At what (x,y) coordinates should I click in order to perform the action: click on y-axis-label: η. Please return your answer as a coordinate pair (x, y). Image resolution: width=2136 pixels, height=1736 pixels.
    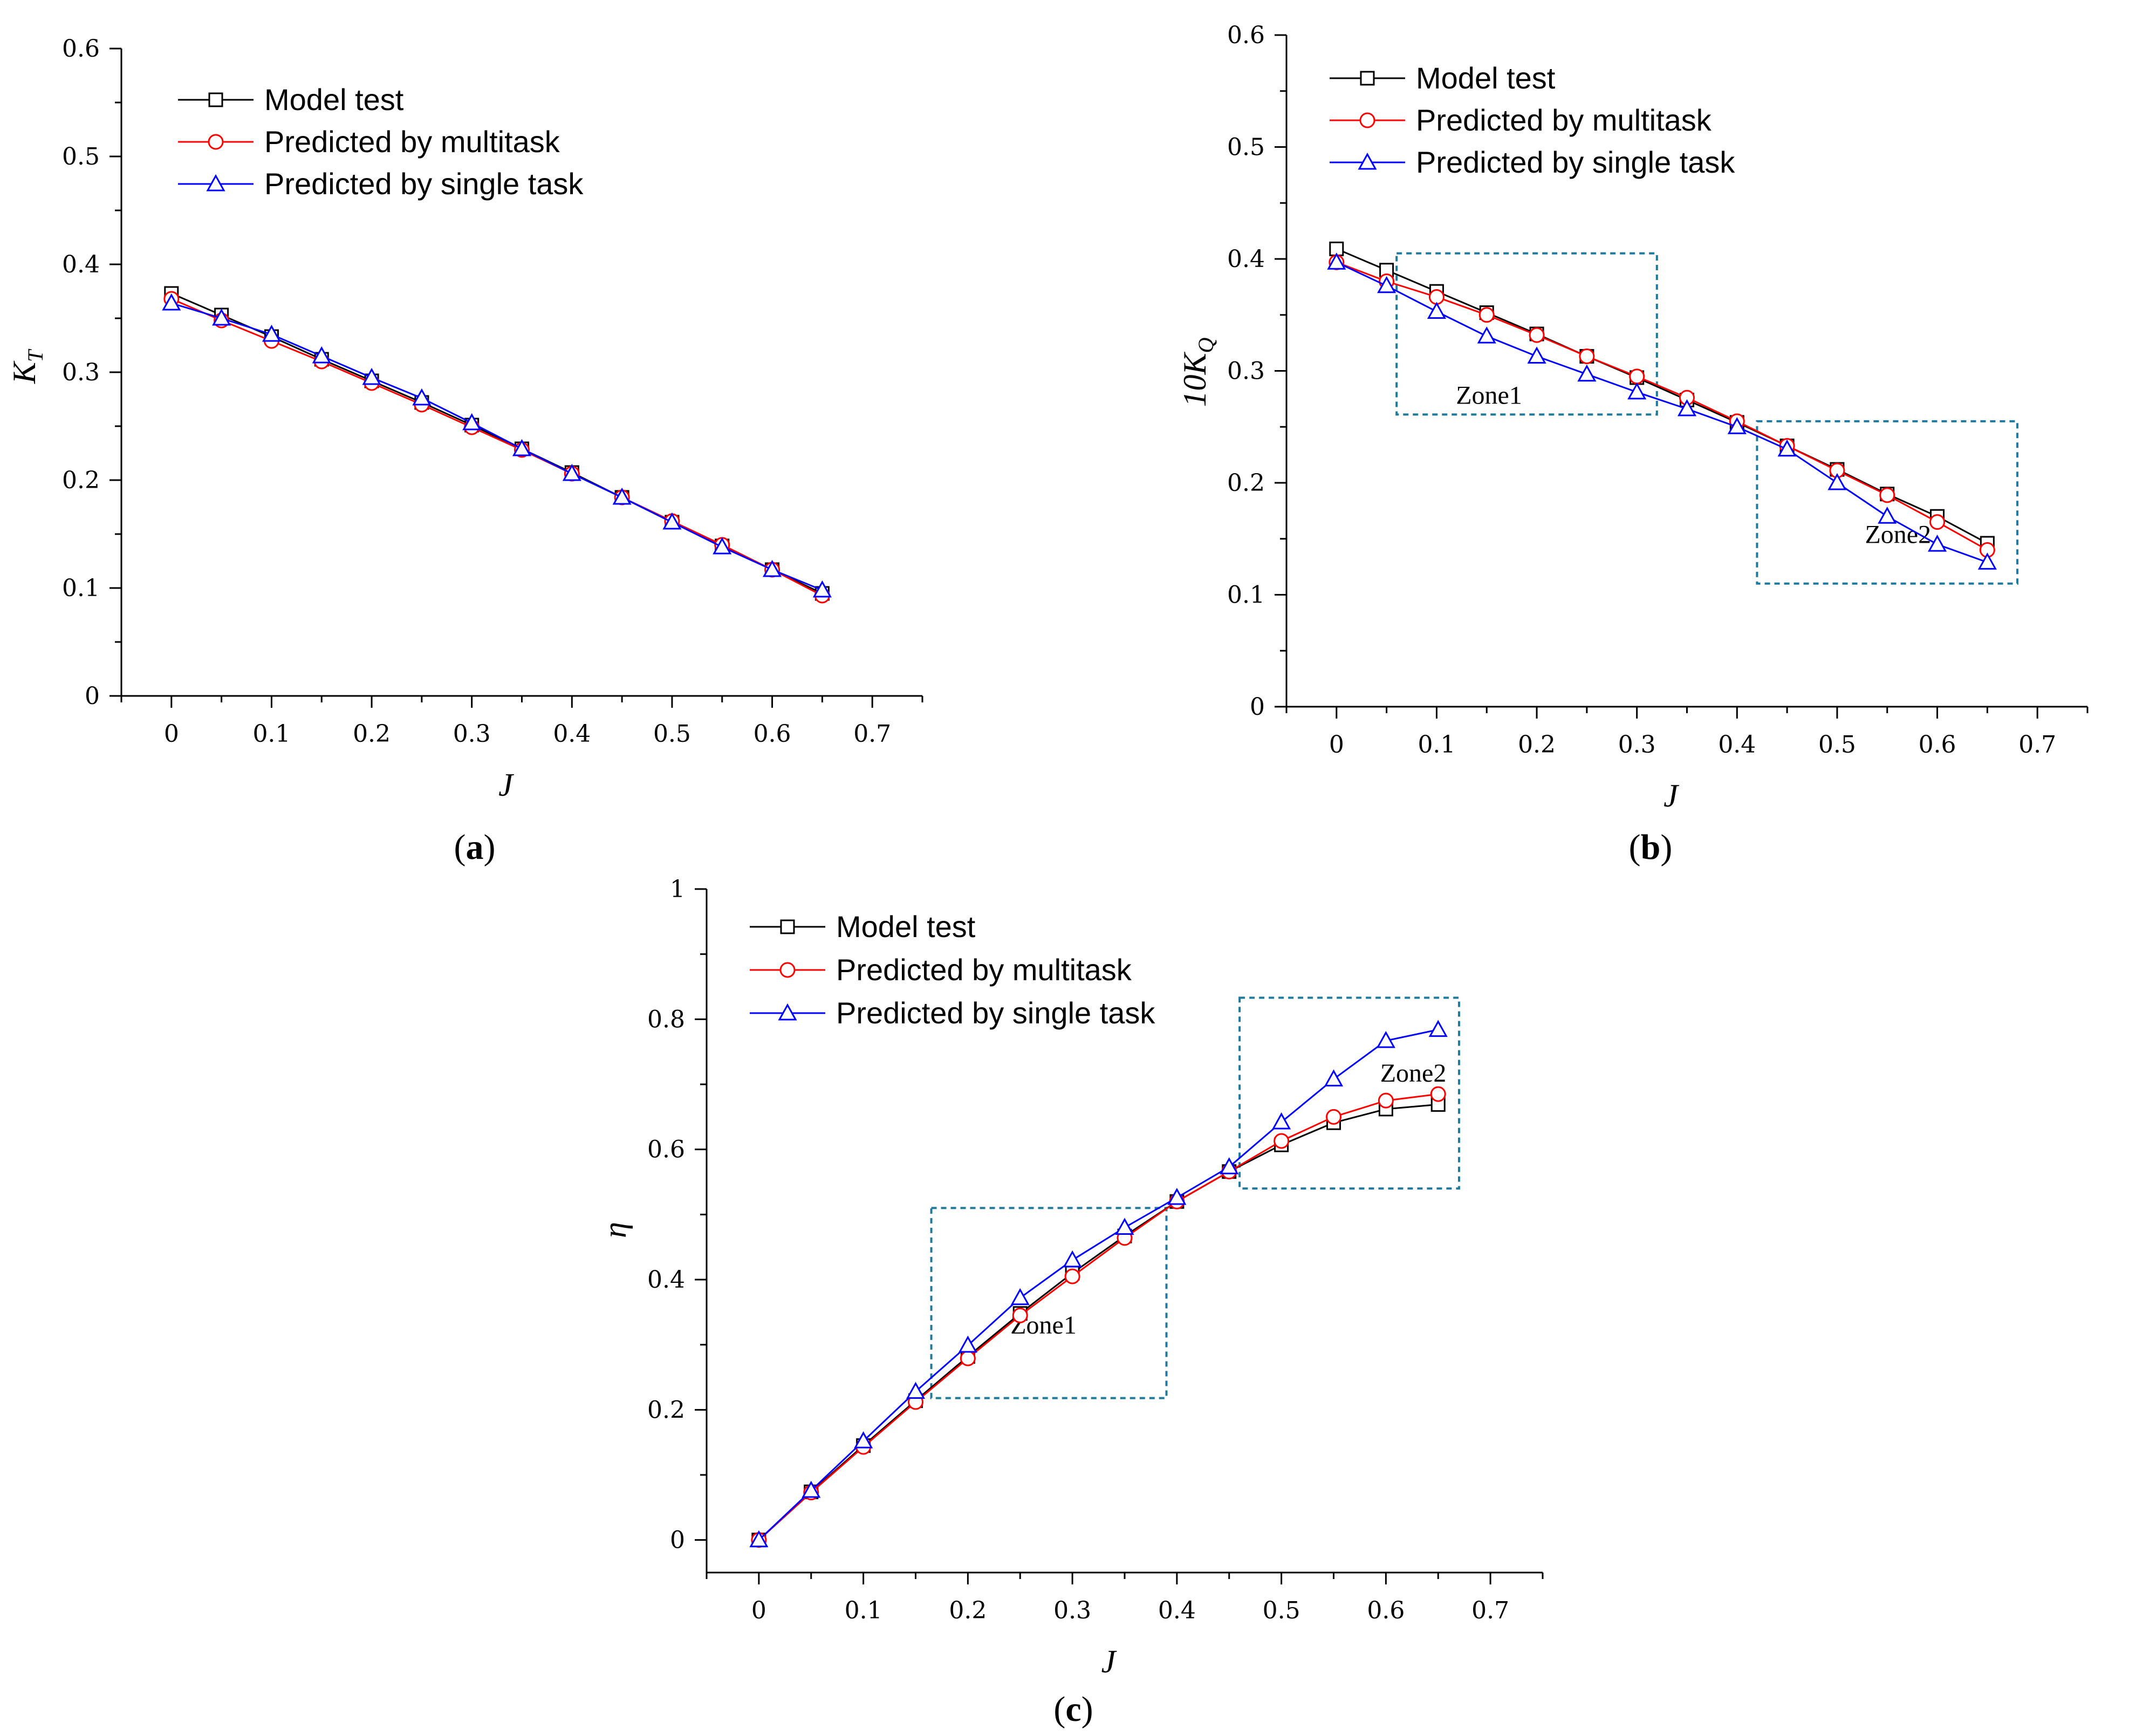
    Looking at the image, I should click on (615, 1230).